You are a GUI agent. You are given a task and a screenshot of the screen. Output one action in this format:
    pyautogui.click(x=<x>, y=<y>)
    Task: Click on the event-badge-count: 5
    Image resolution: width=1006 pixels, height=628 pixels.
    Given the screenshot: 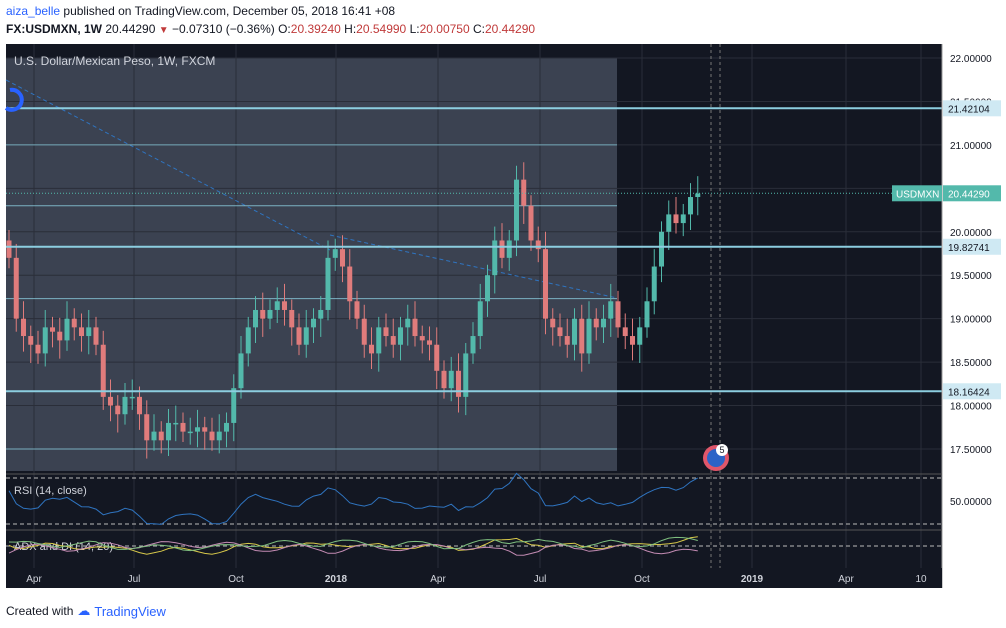 What is the action you would take?
    pyautogui.click(x=721, y=450)
    